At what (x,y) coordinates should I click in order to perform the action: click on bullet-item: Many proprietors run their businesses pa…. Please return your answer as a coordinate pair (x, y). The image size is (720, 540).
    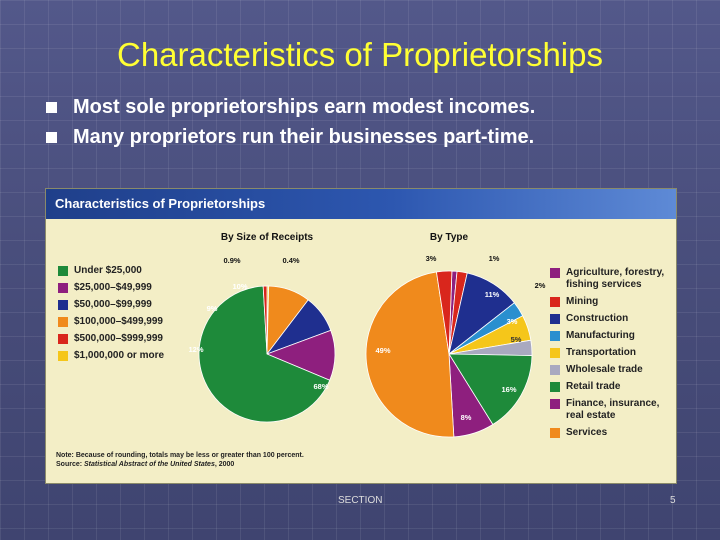
    Looking at the image, I should click on (290, 137).